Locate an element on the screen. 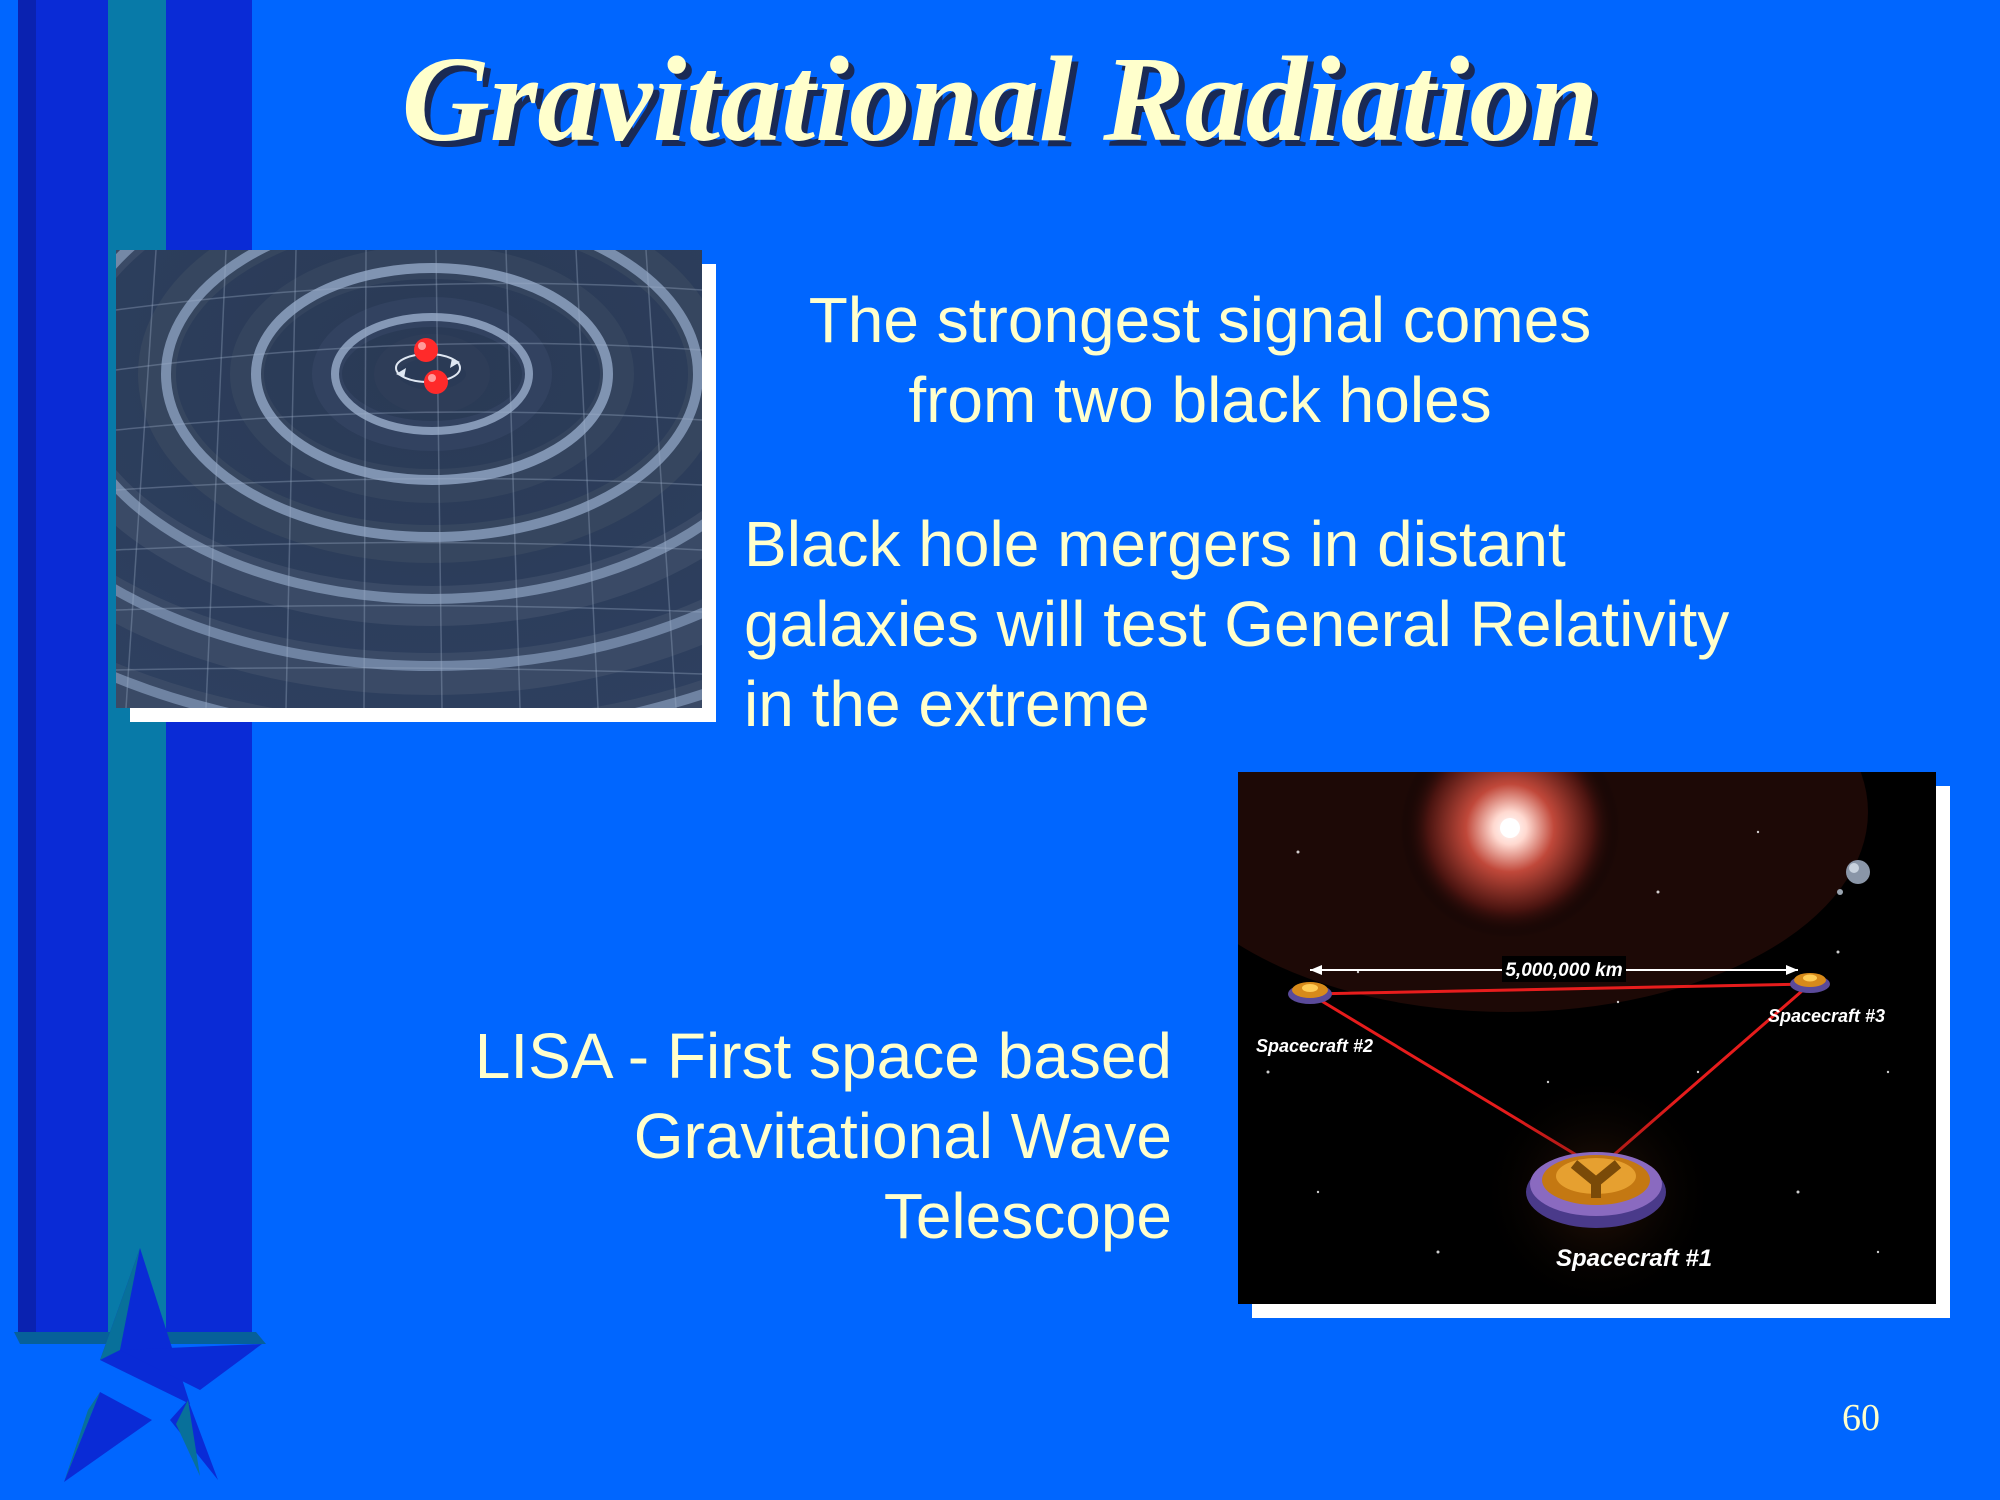 The width and height of the screenshot is (2000, 1500). black-hole-waves-image is located at coordinates (409, 479).